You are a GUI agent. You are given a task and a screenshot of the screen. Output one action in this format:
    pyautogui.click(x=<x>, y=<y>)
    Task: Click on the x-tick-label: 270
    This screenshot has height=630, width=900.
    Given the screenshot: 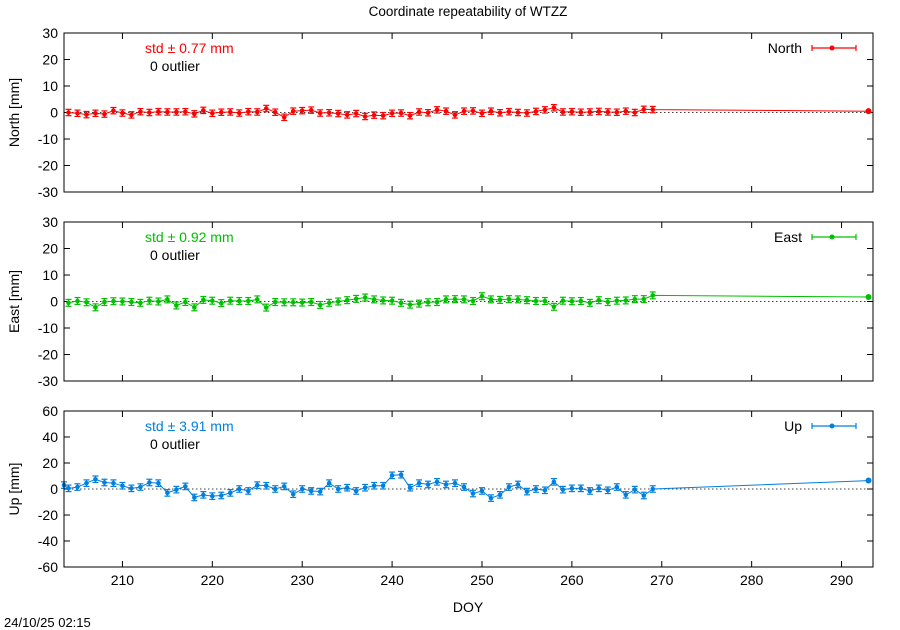 What is the action you would take?
    pyautogui.click(x=662, y=580)
    